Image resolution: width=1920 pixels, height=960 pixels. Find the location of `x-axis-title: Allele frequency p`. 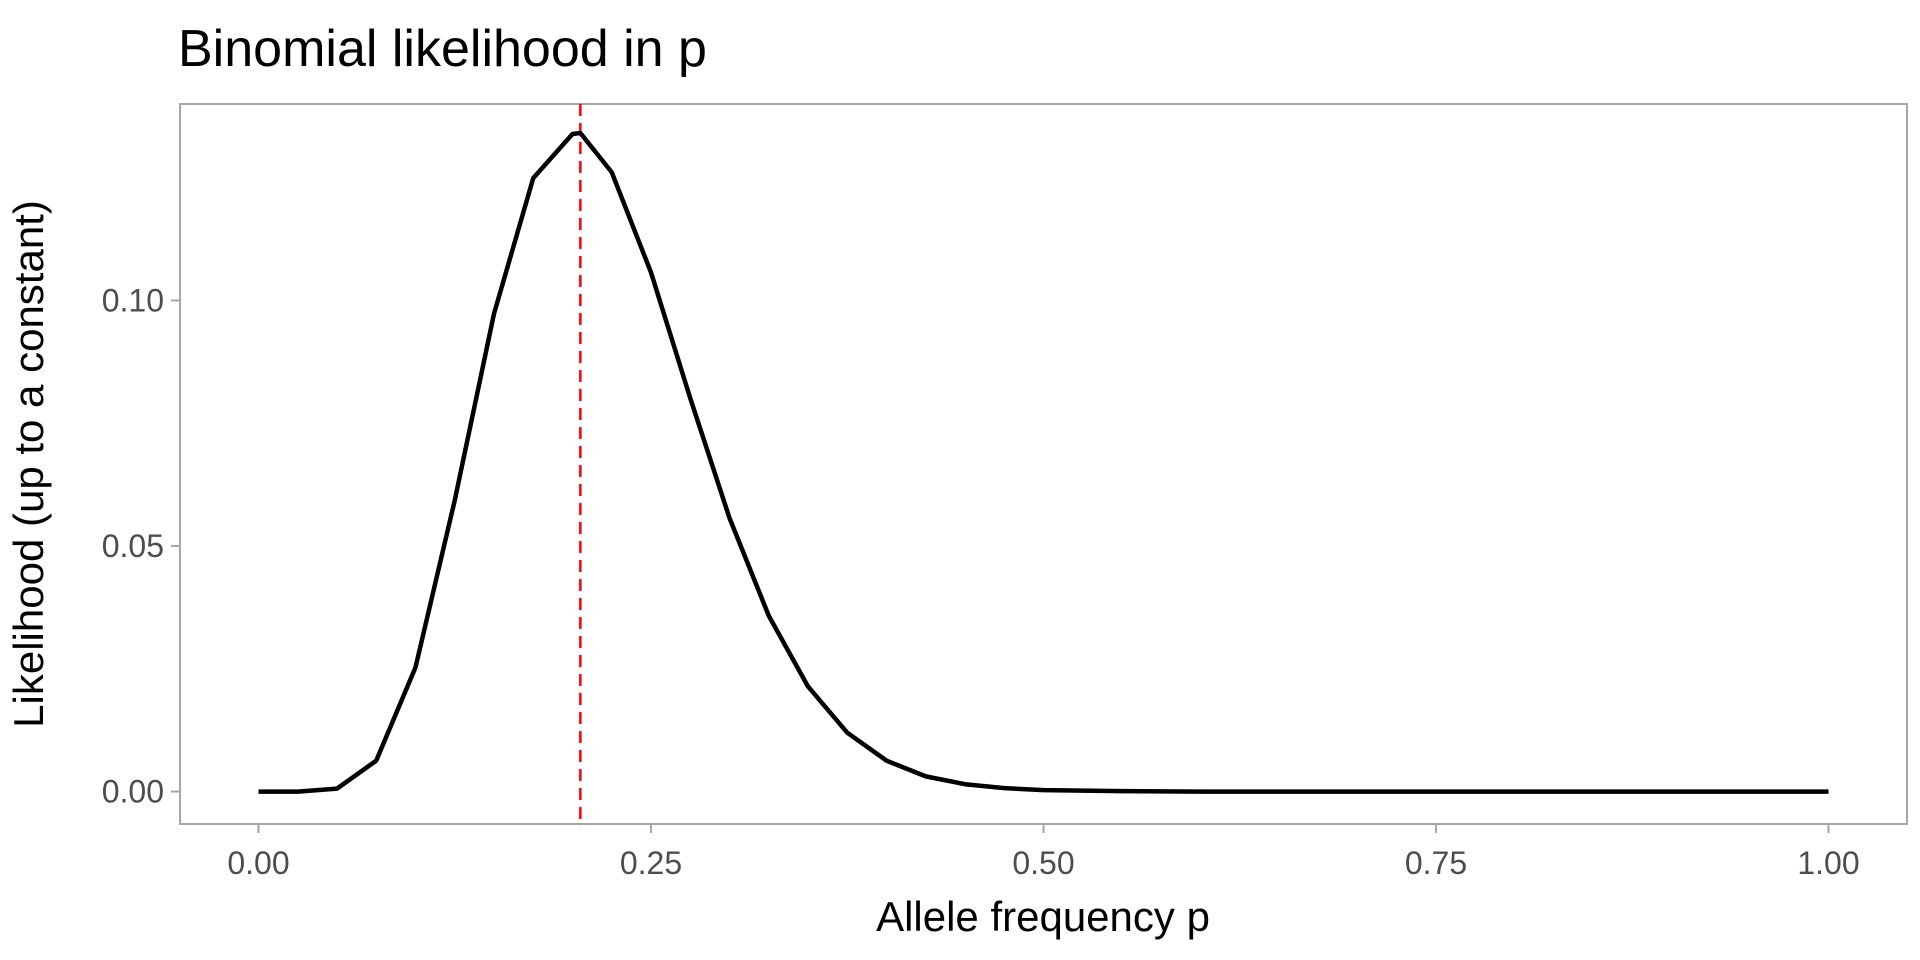

x-axis-title: Allele frequency p is located at coordinates (1043, 916).